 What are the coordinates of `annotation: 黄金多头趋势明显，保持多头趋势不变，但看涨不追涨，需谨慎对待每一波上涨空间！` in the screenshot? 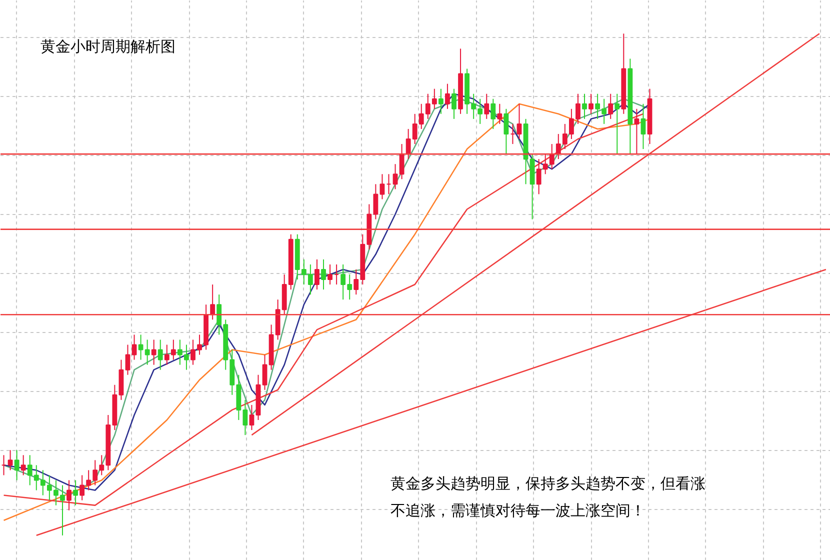 It's located at (548, 497).